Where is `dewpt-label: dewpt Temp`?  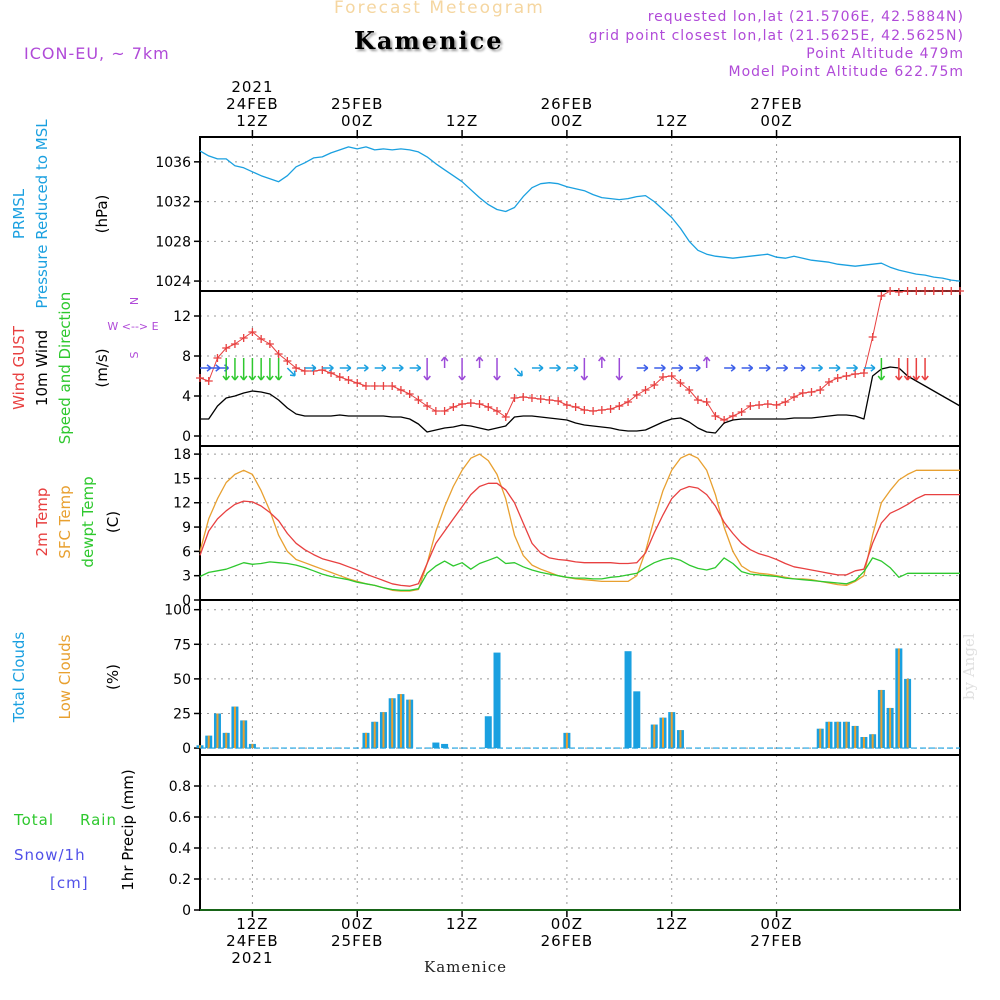
dewpt-label: dewpt Temp is located at coordinates (88, 521).